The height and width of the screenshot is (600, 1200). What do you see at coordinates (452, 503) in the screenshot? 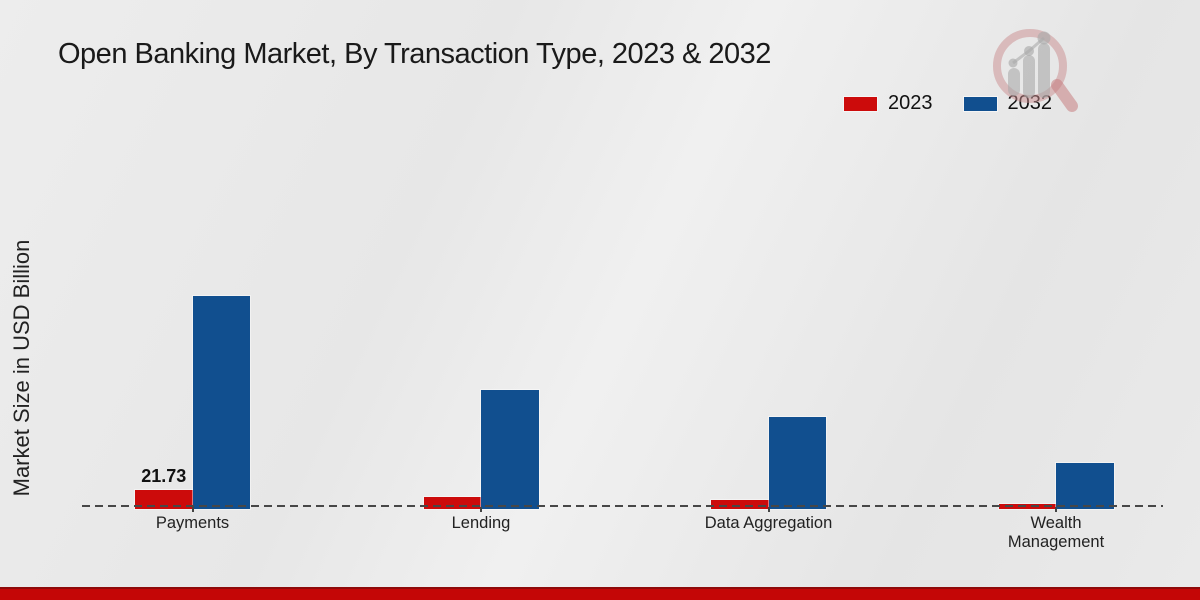
I see `bar-2023-lending` at bounding box center [452, 503].